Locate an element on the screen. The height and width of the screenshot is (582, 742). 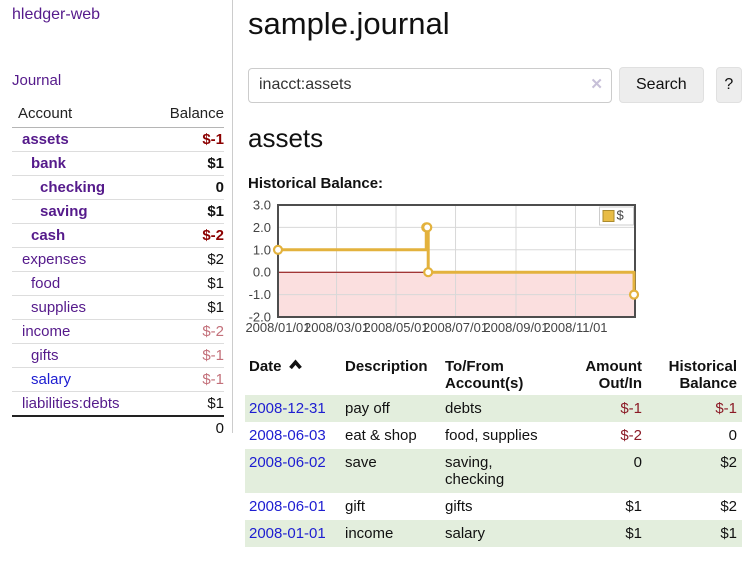
transaction-accounts: salary is located at coordinates (465, 533).